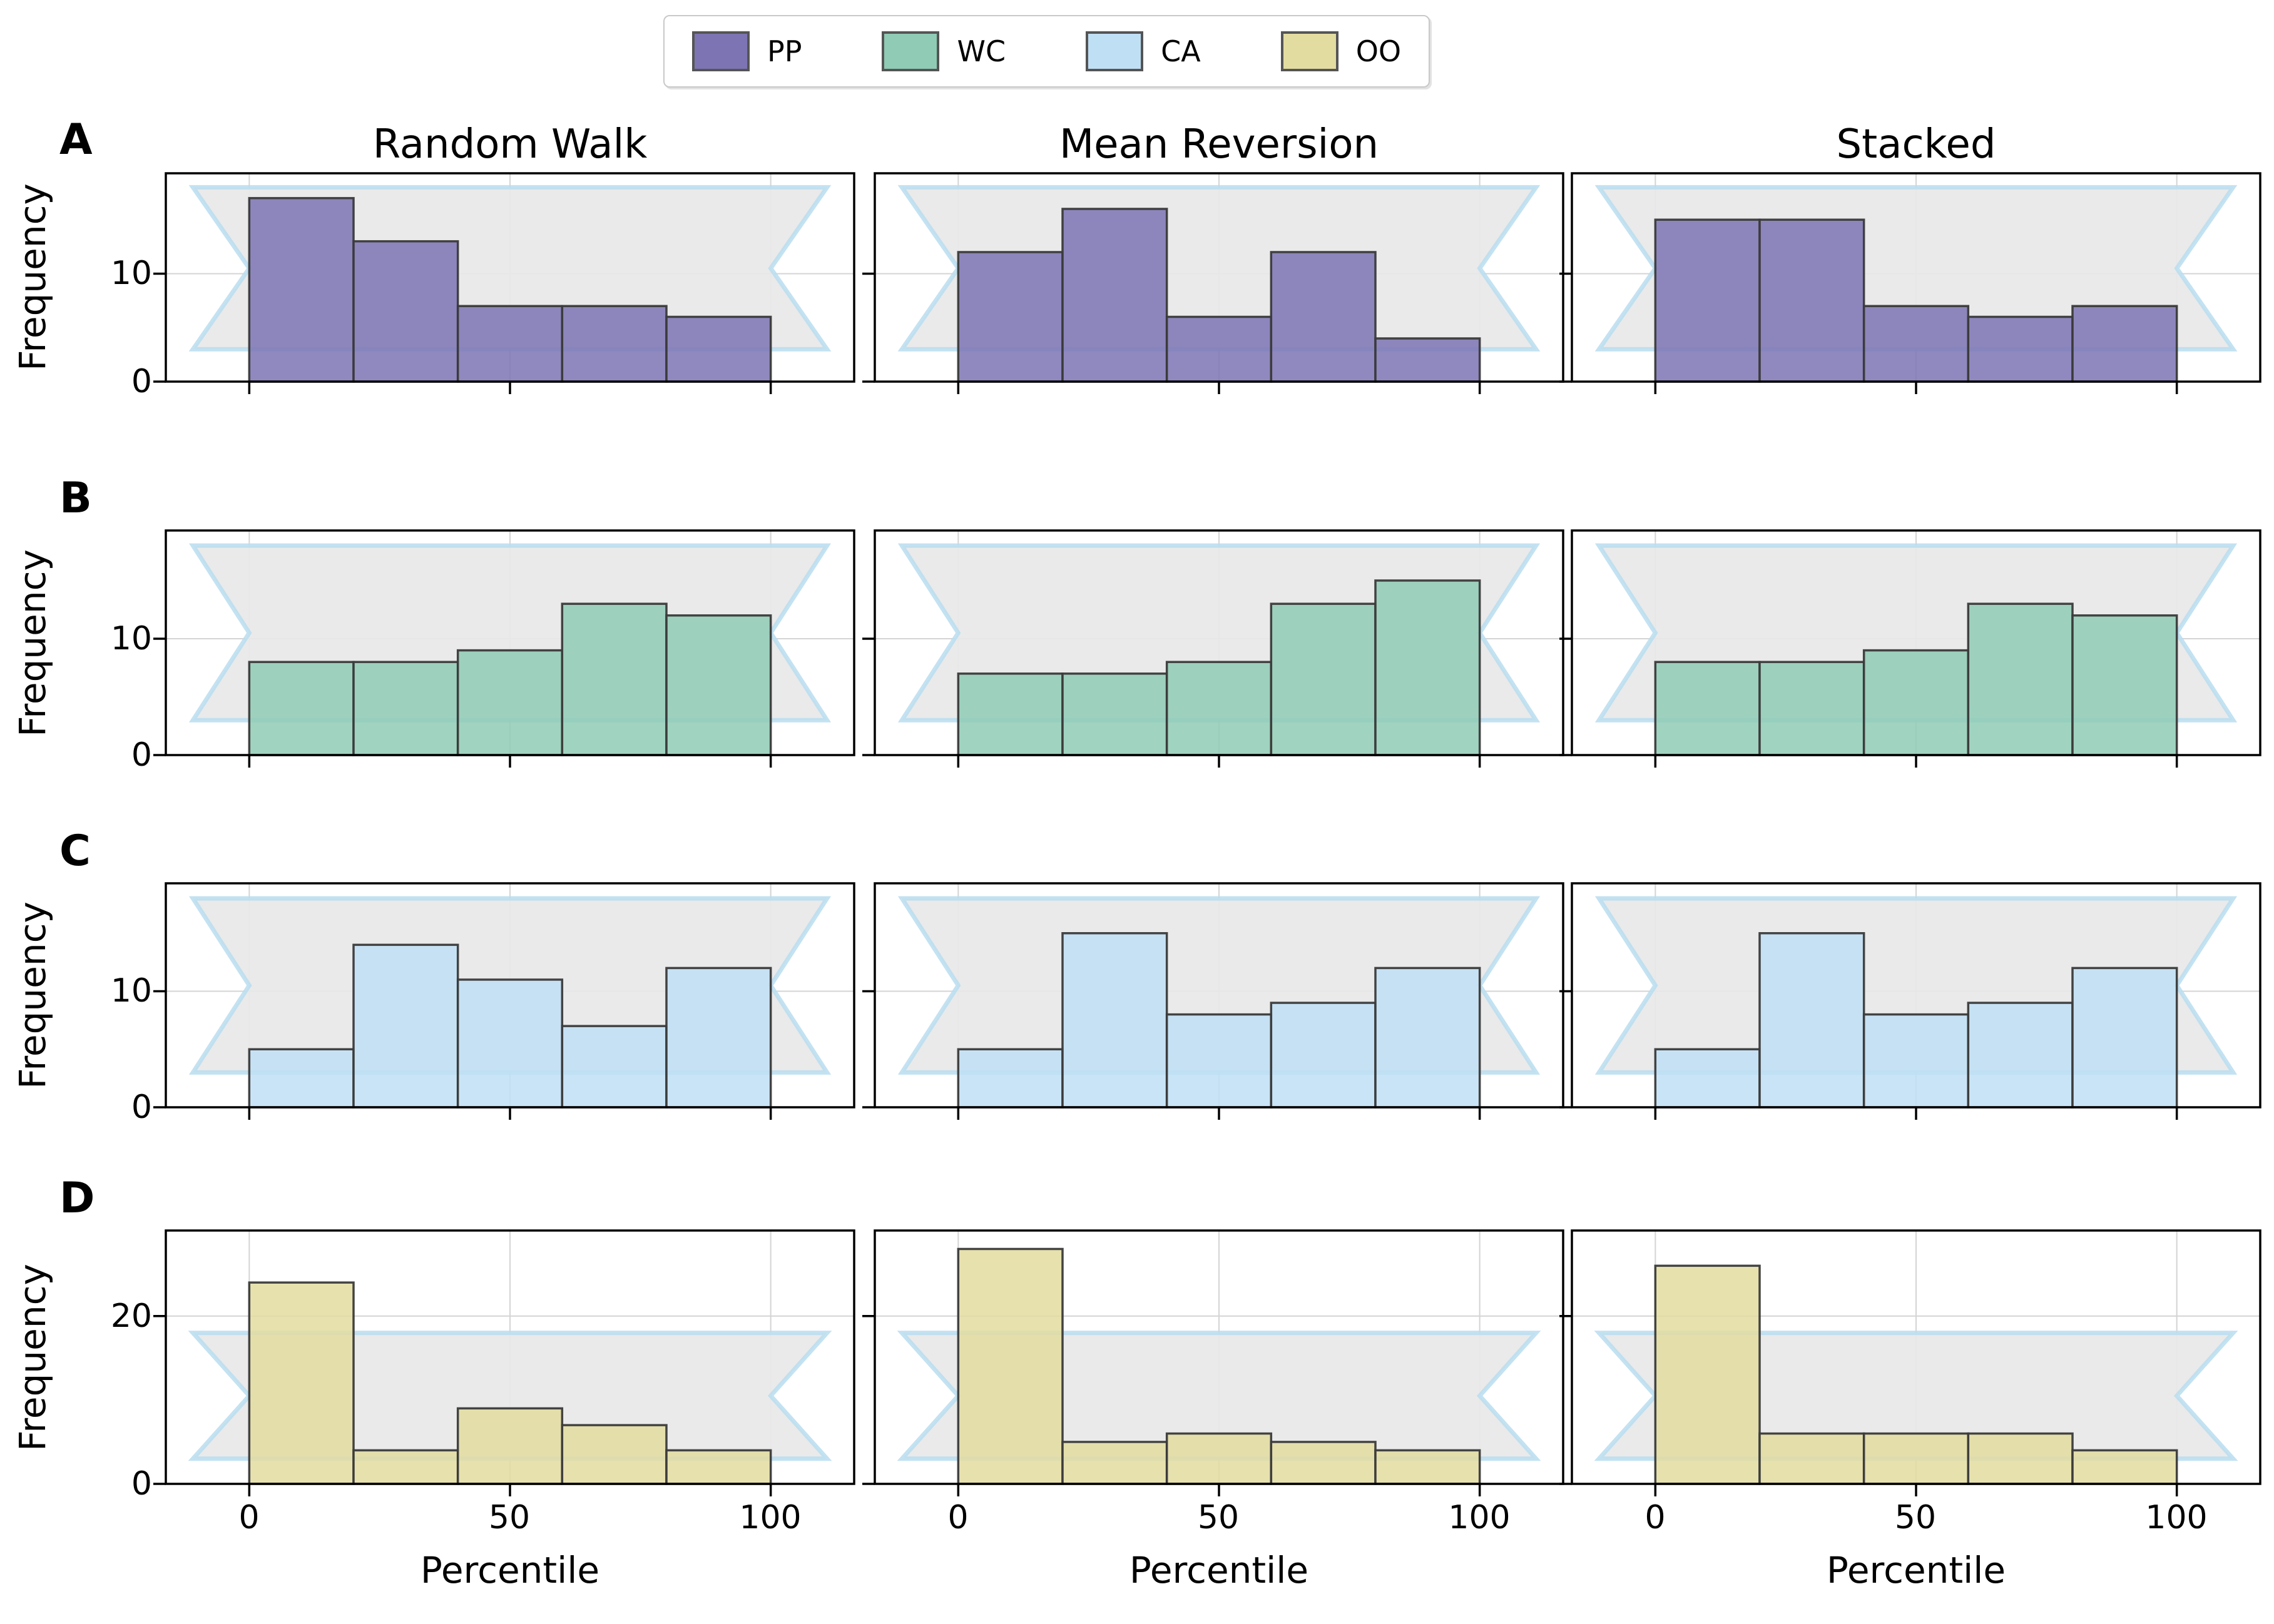 This screenshot has height=1624, width=2274. I want to click on subplot-a-mean-reversion, so click(1213, 283).